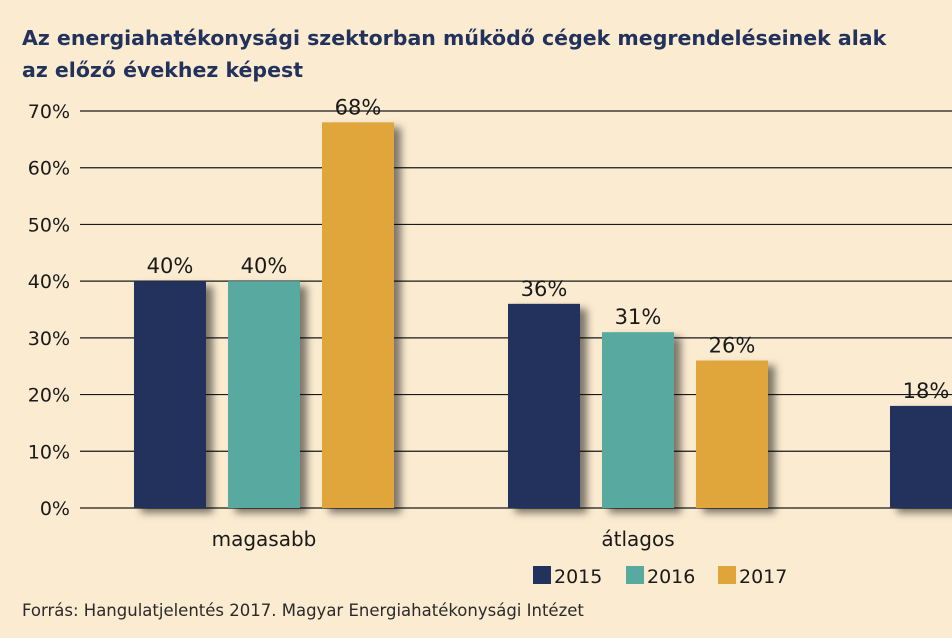 Image resolution: width=952 pixels, height=638 pixels. I want to click on legend-label-2017: 2017, so click(763, 577).